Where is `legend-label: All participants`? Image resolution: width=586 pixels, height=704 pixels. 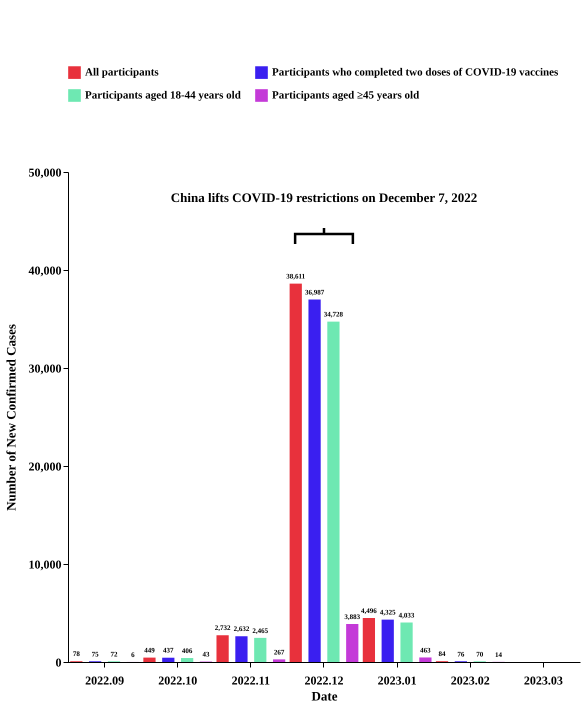
legend-label: All participants is located at coordinates (122, 72).